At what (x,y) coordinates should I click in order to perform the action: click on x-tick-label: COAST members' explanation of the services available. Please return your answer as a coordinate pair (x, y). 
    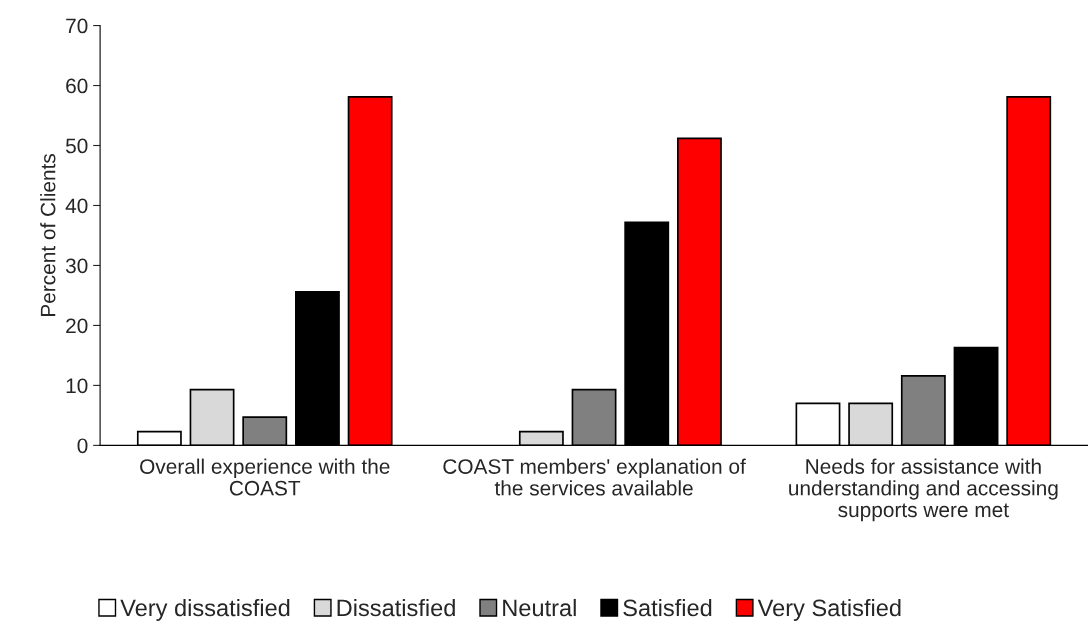
    Looking at the image, I should click on (594, 477).